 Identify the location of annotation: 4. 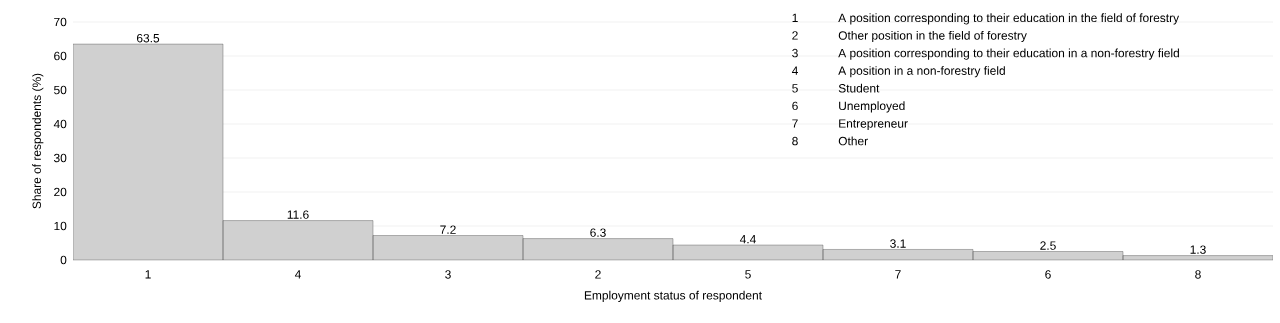
(794, 70).